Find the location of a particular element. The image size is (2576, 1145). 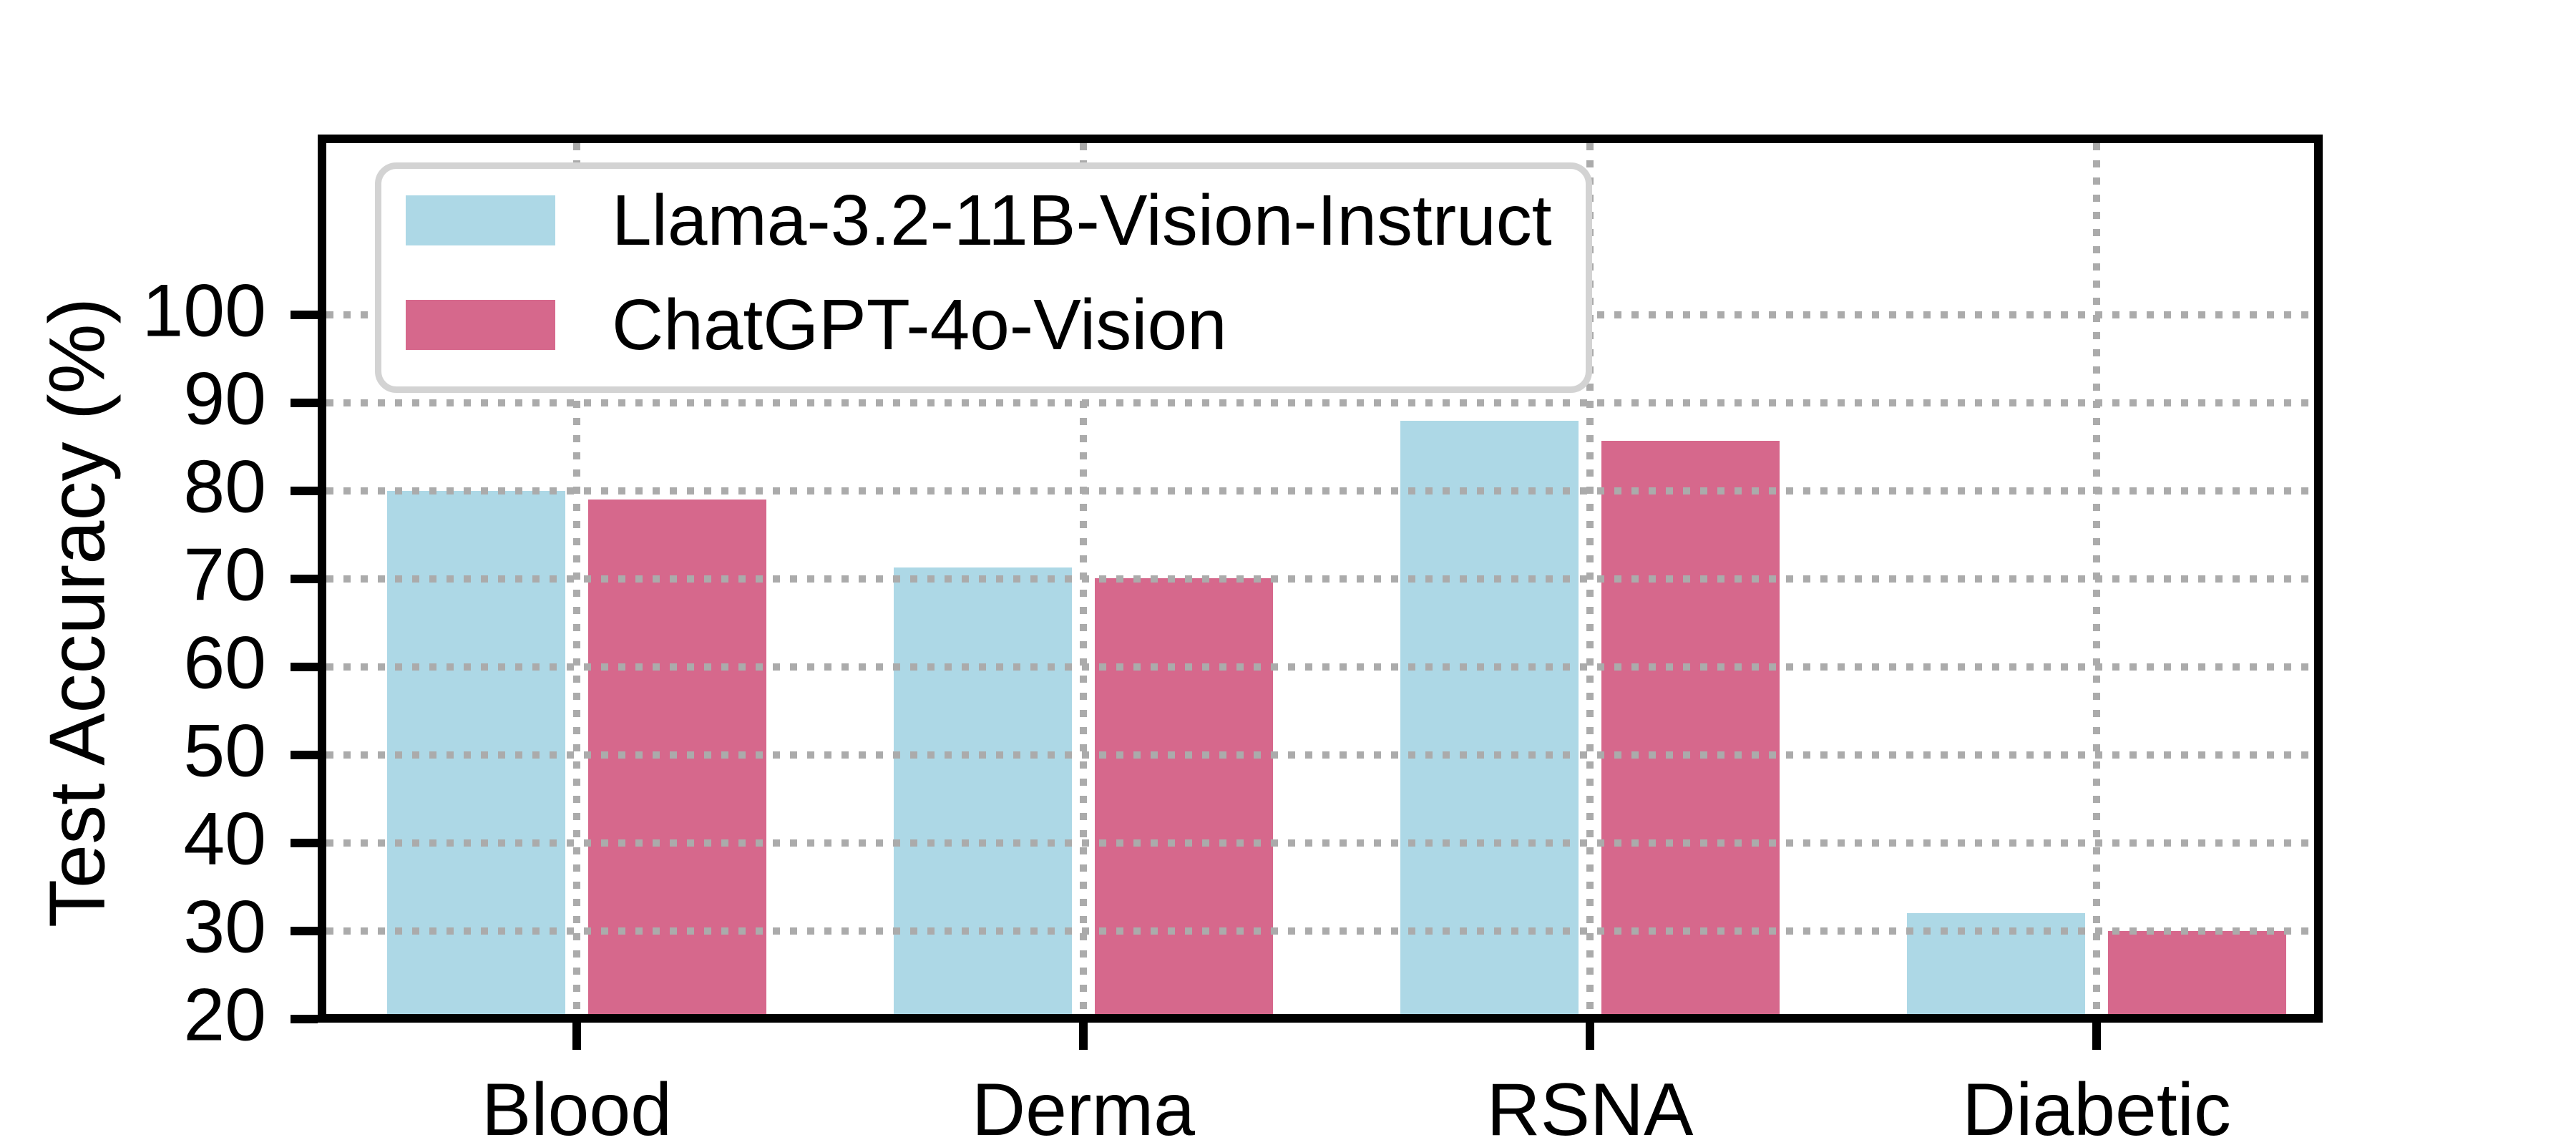

legend-label-llama: Llama-3.2-11B-Vision-Instruct is located at coordinates (1082, 220).